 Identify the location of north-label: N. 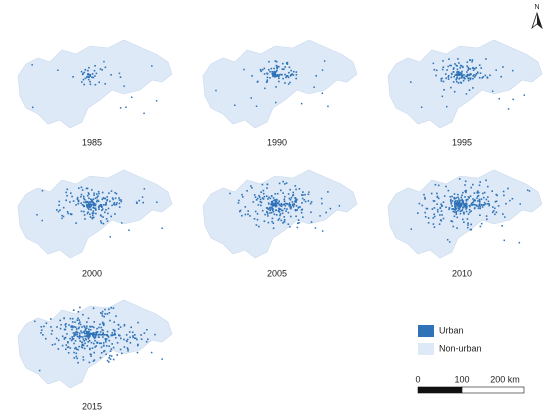
(536, 7).